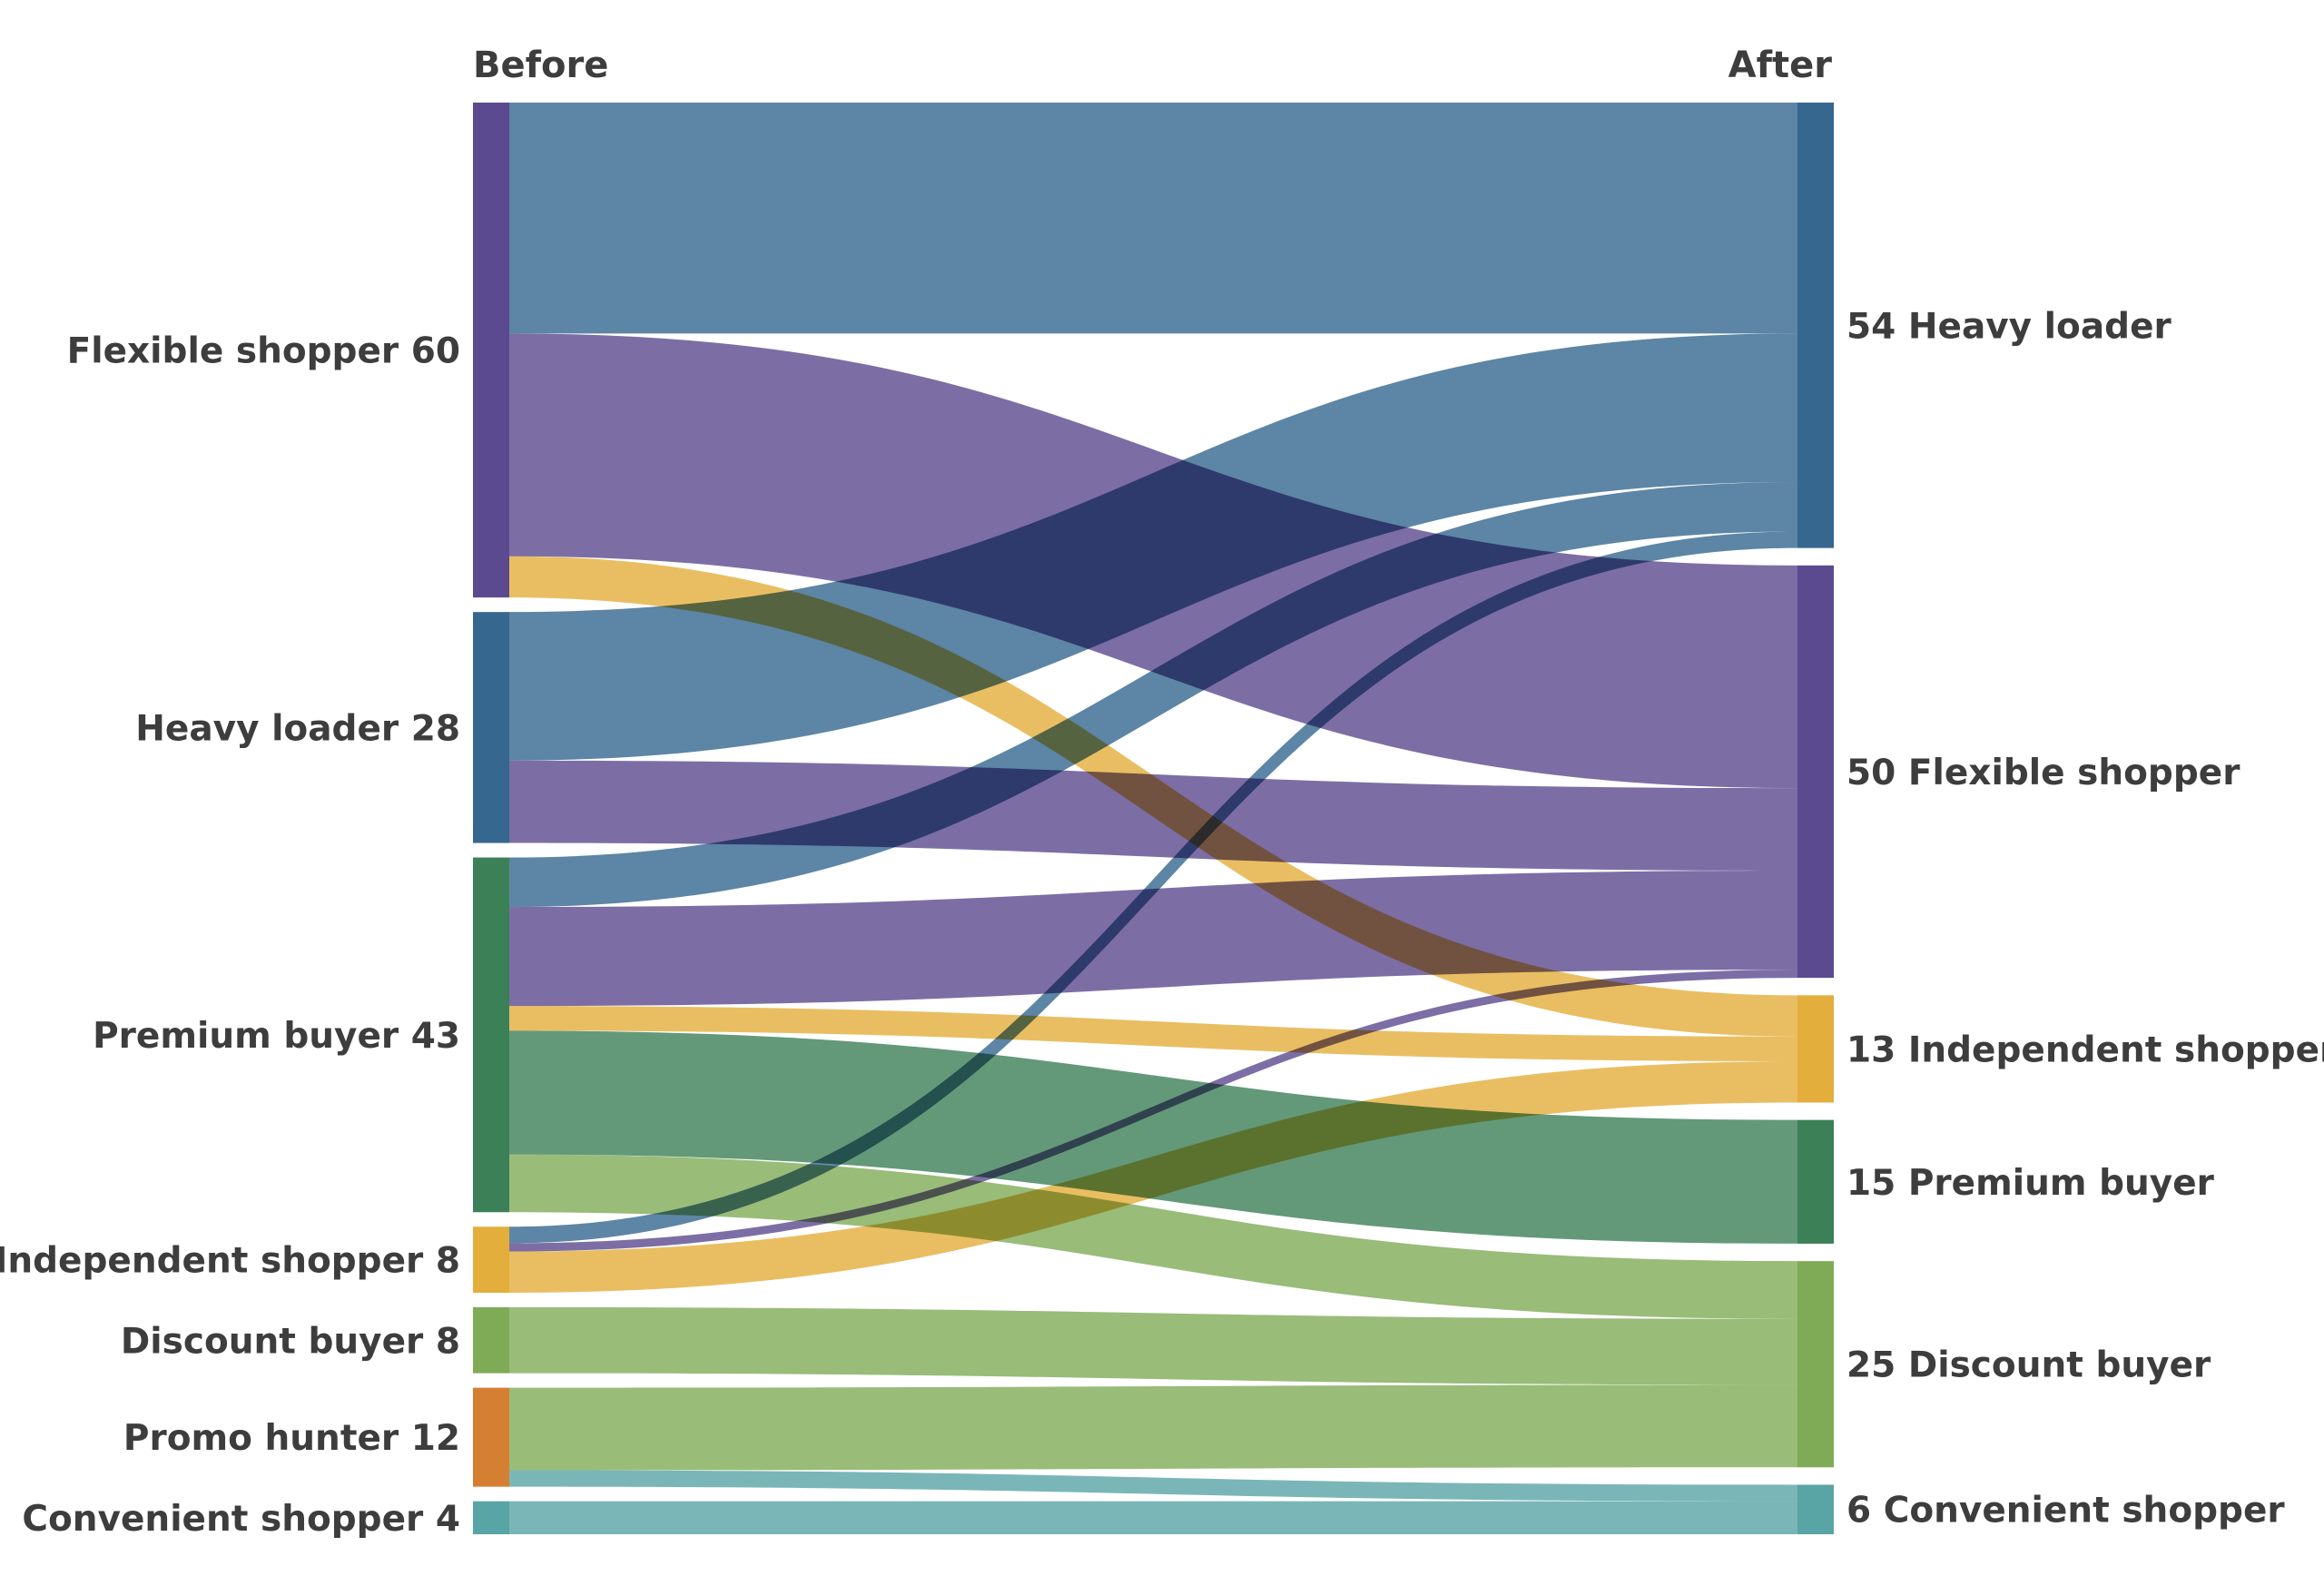 The image size is (2324, 1576). Describe the element at coordinates (1815, 1181) in the screenshot. I see `right-node-premium-buyer` at that location.